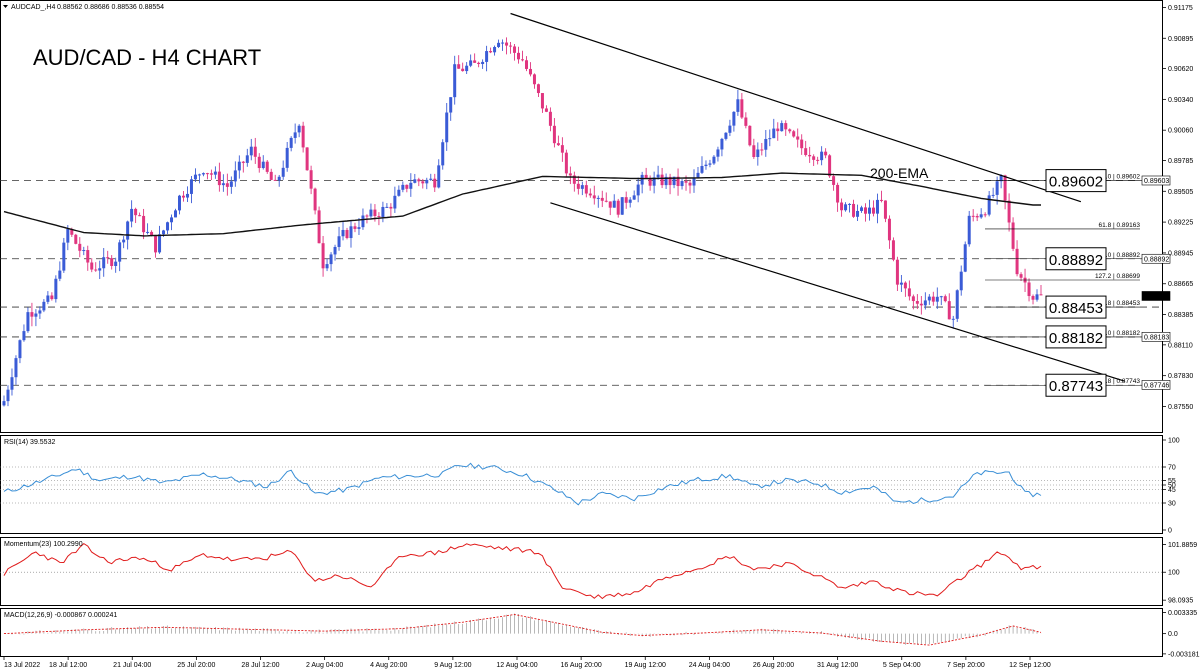  What do you see at coordinates (1121, 177) in the screenshot?
I see `fib-label: 0.0 | 0.89602` at bounding box center [1121, 177].